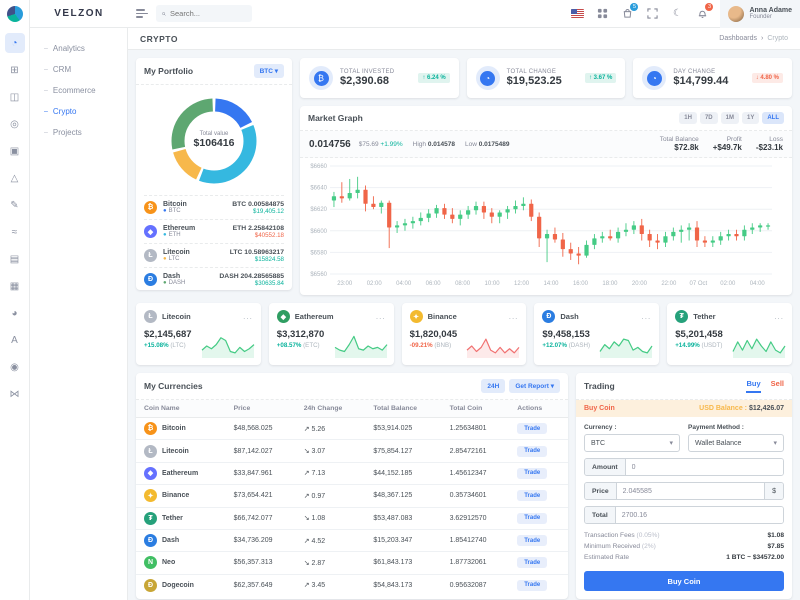 The height and width of the screenshot is (600, 800). I want to click on range-24h-button: 24H, so click(493, 386).